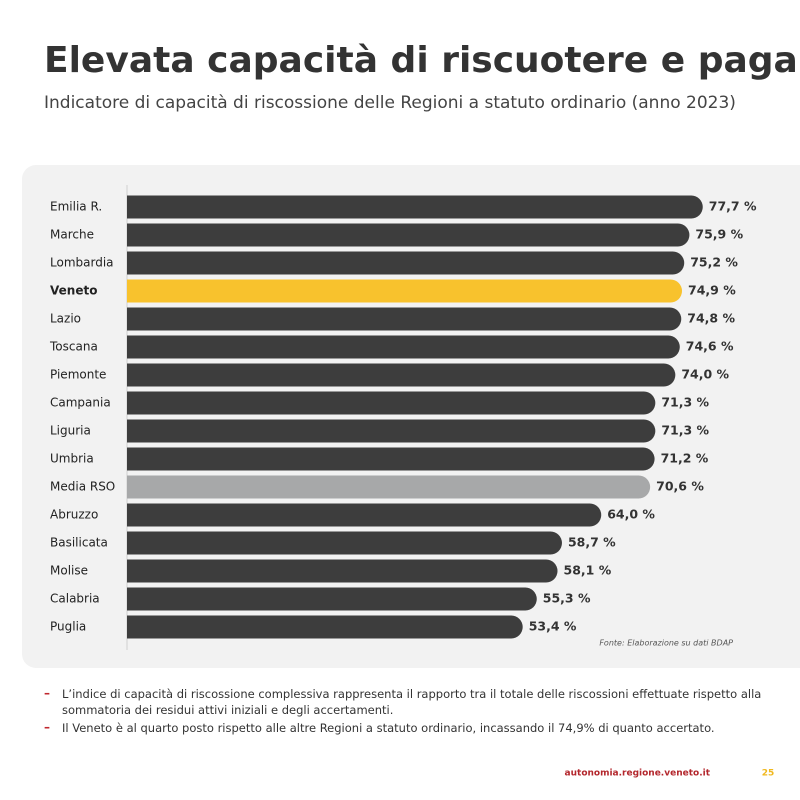 This screenshot has height=800, width=800. Describe the element at coordinates (733, 206) in the screenshot. I see `value-label: 77,7 %` at that location.